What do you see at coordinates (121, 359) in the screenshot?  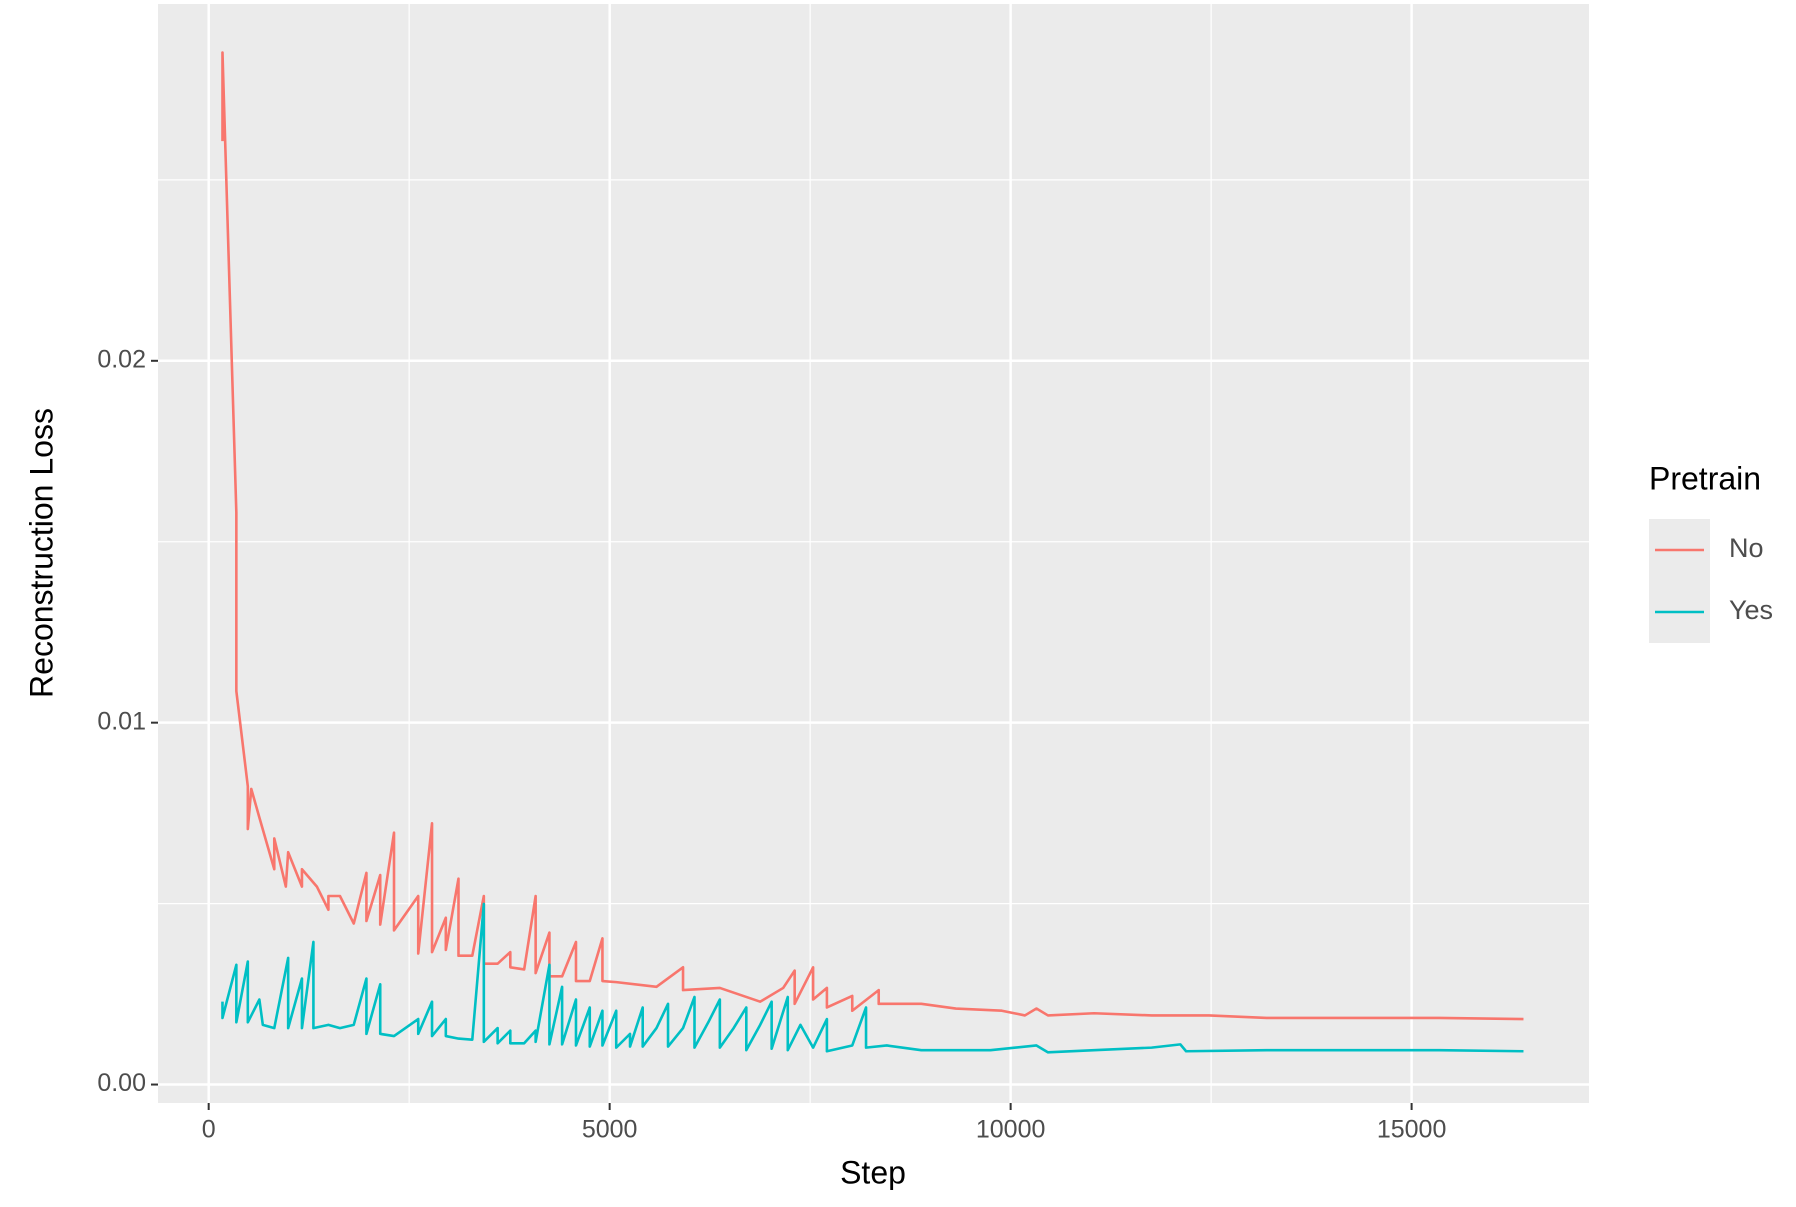 I see `y-tick-label: 0.02` at bounding box center [121, 359].